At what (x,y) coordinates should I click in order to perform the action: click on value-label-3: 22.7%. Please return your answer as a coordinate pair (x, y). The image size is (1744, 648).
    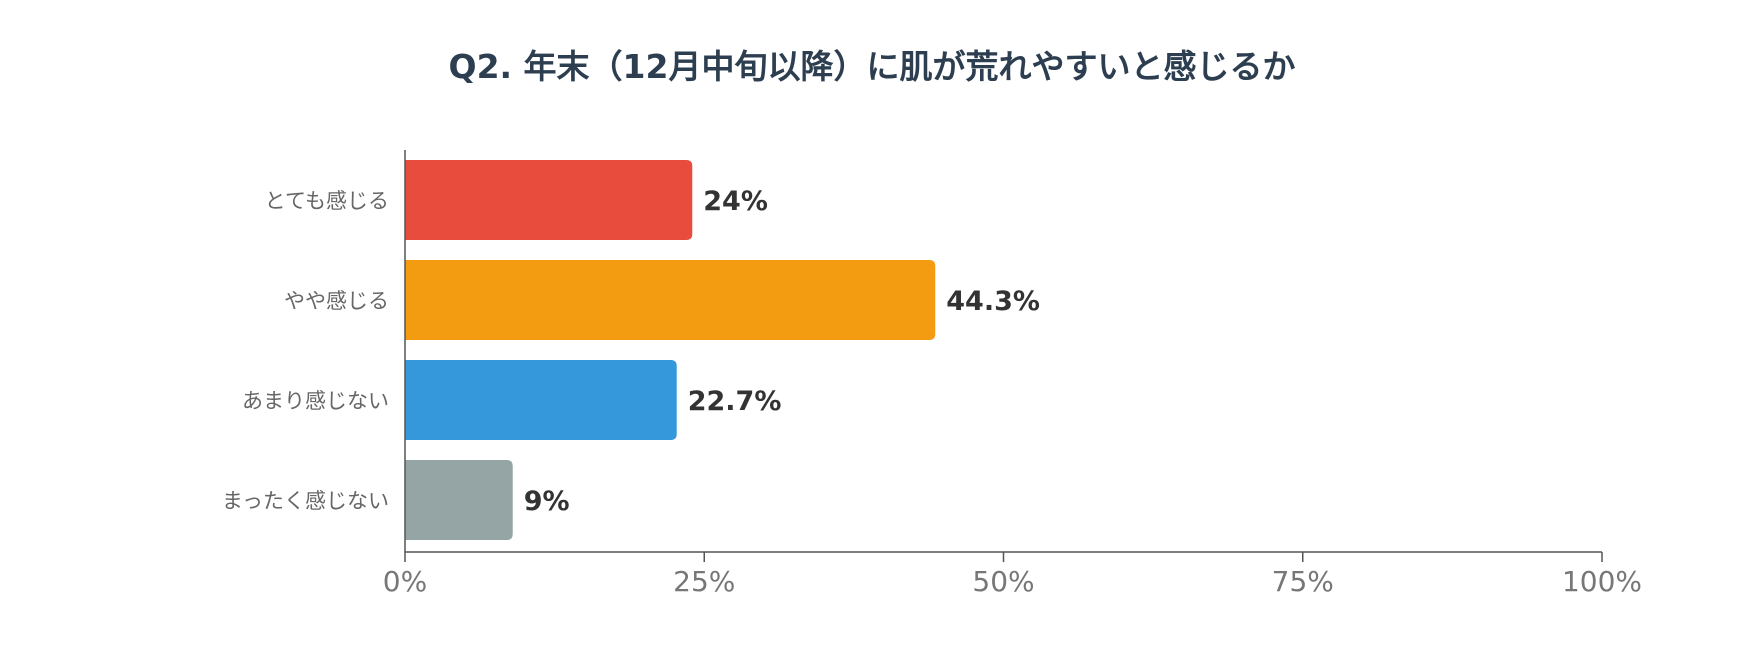
    Looking at the image, I should click on (735, 401).